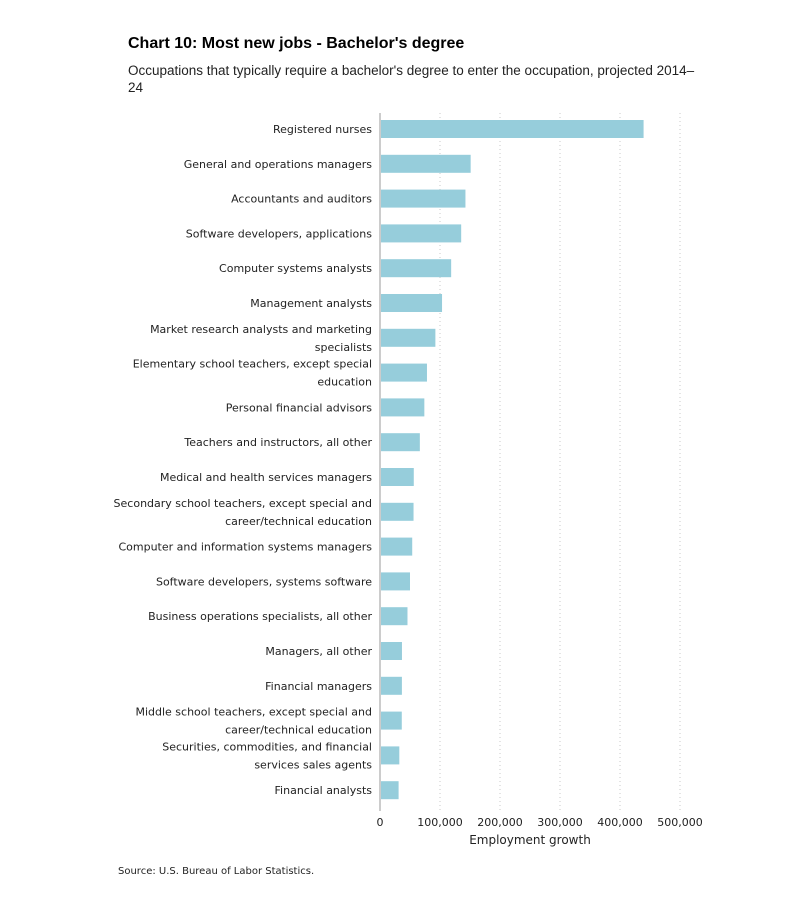 Image resolution: width=807 pixels, height=900 pixels. I want to click on category-label: Personal financial advisors, so click(299, 407).